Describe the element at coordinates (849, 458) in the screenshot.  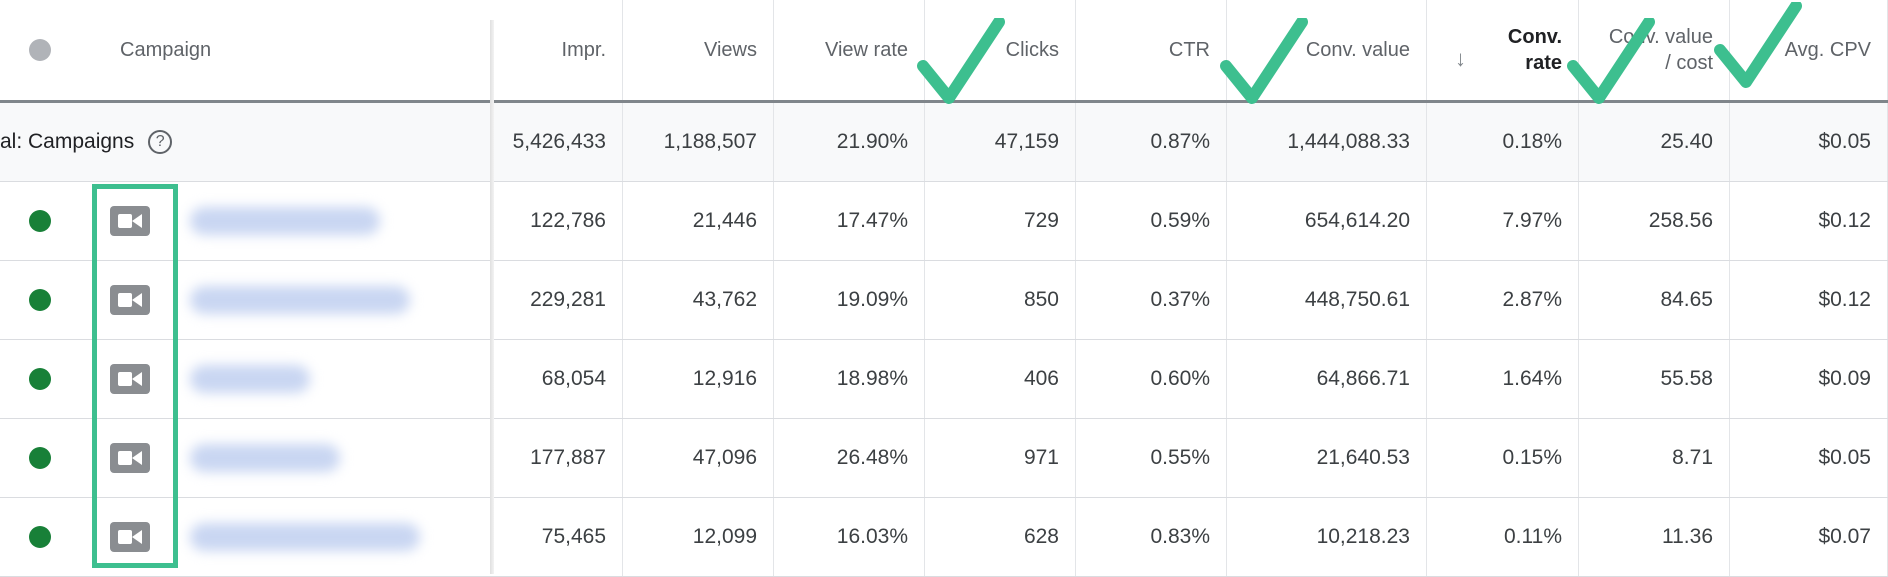
I see `cell-view-rate: 26.48%` at that location.